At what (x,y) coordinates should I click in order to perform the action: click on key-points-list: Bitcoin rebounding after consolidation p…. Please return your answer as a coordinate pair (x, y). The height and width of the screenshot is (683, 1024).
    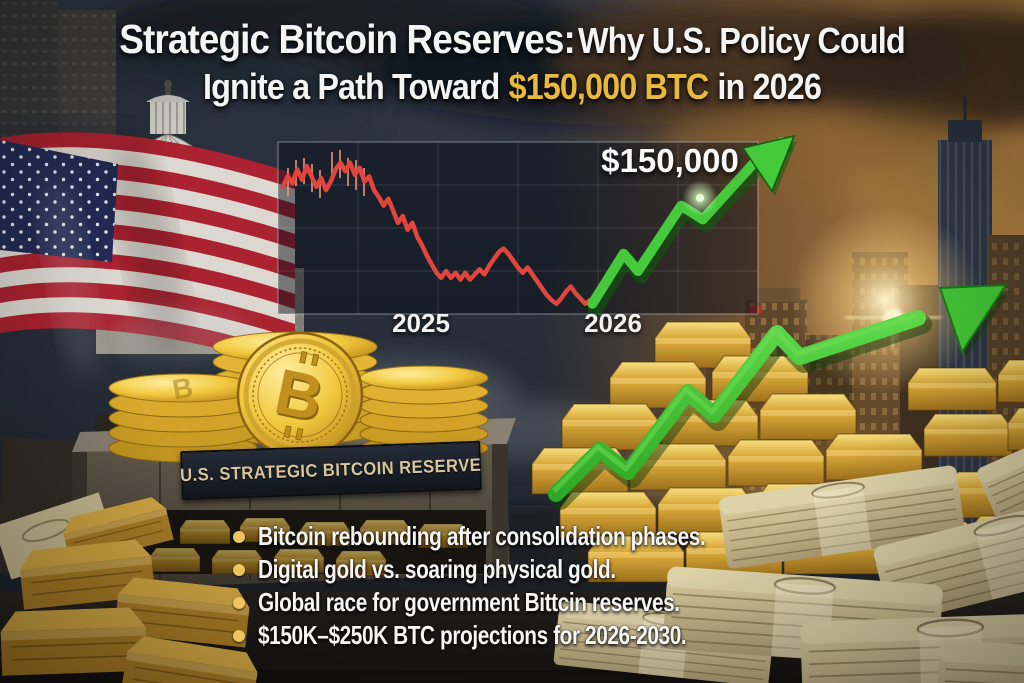
    Looking at the image, I should click on (525, 588).